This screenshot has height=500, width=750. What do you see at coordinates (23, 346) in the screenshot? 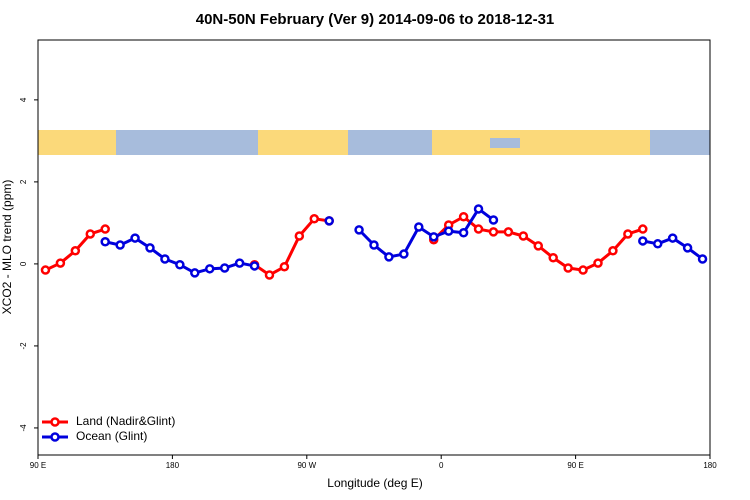
I see `y-tick-label: -2` at bounding box center [23, 346].